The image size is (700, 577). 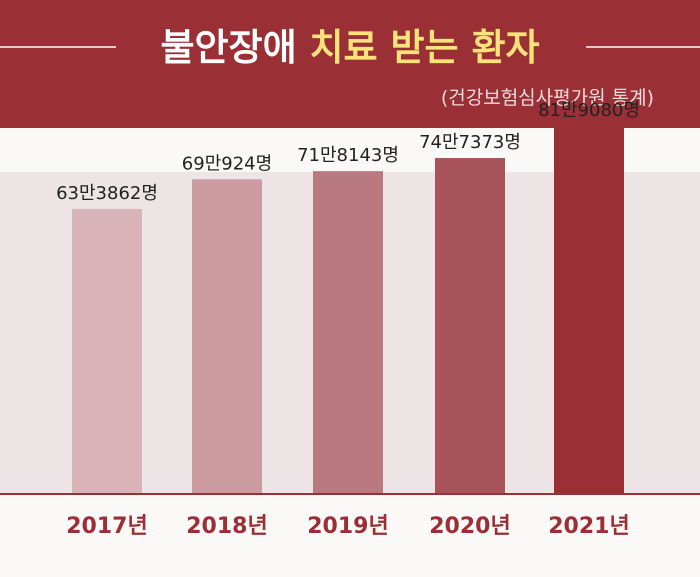 I want to click on title-part-highlight: 치료 받는 환자, so click(x=424, y=47).